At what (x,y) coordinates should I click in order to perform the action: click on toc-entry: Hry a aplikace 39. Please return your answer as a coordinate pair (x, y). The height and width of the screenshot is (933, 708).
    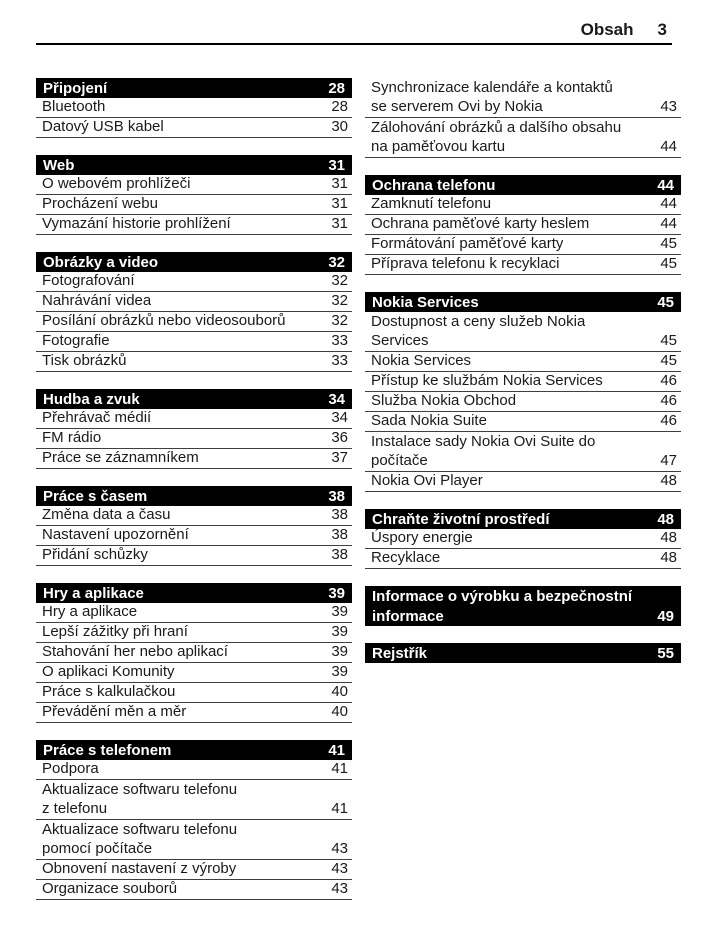
    Looking at the image, I should click on (194, 613).